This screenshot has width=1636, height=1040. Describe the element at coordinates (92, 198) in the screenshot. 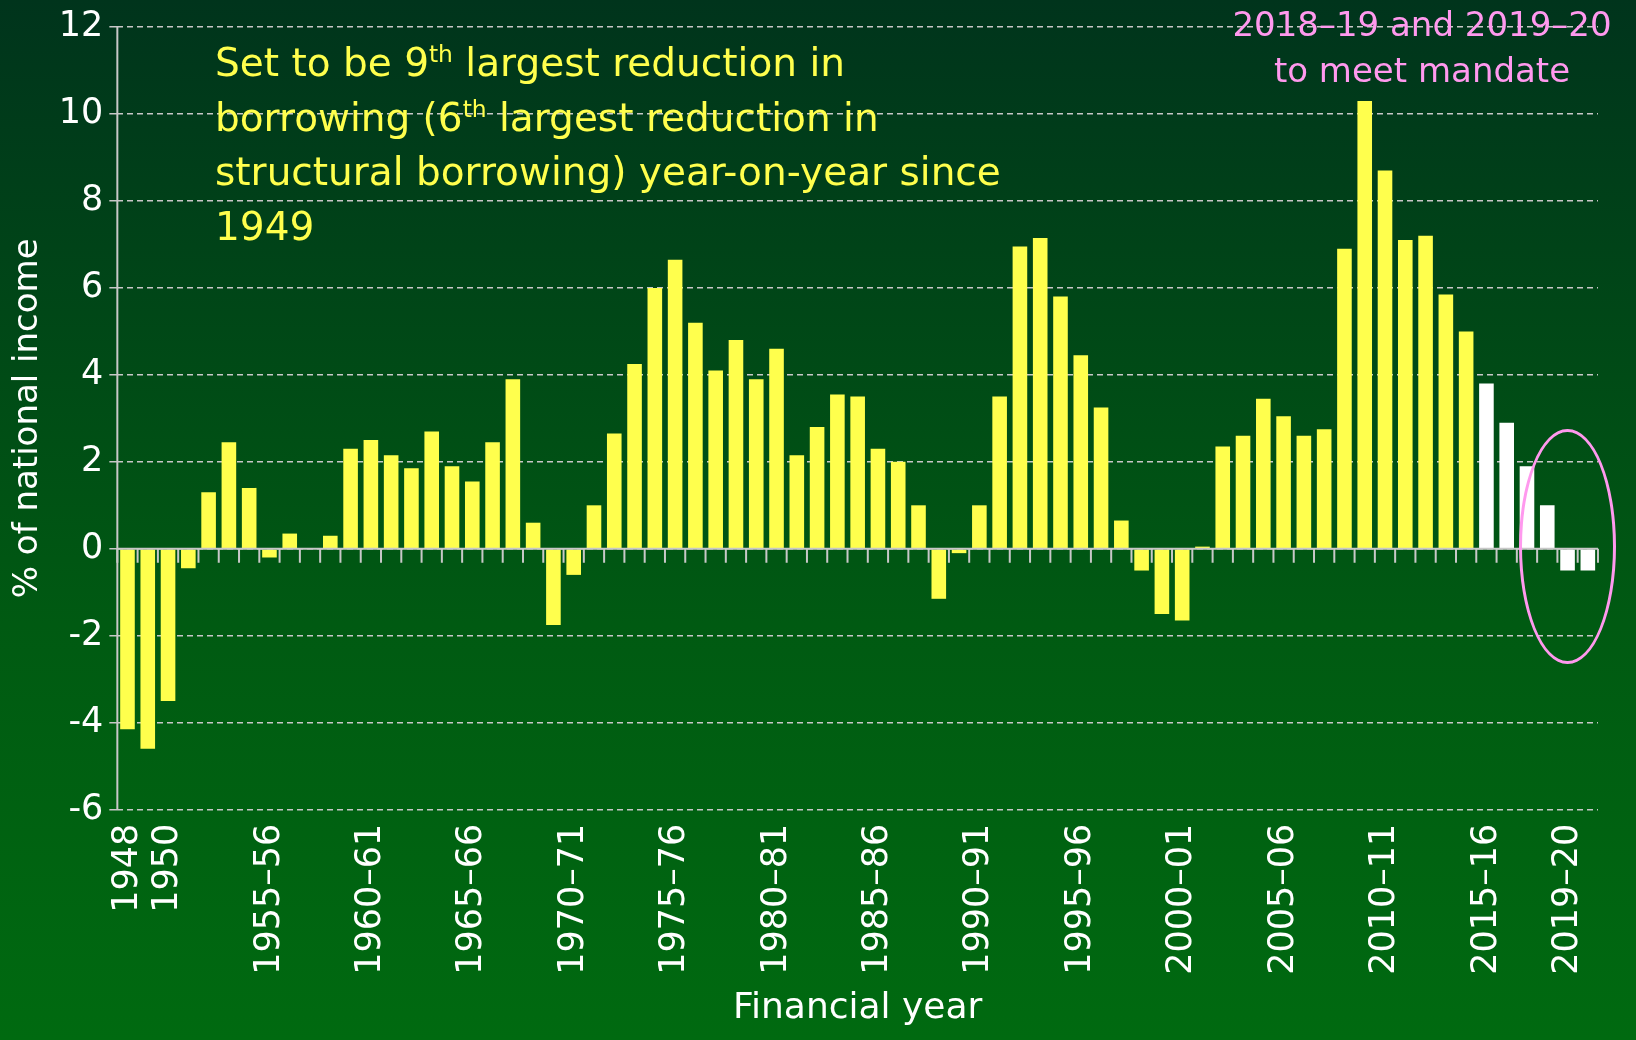

I see `y-tick-label: 8` at that location.